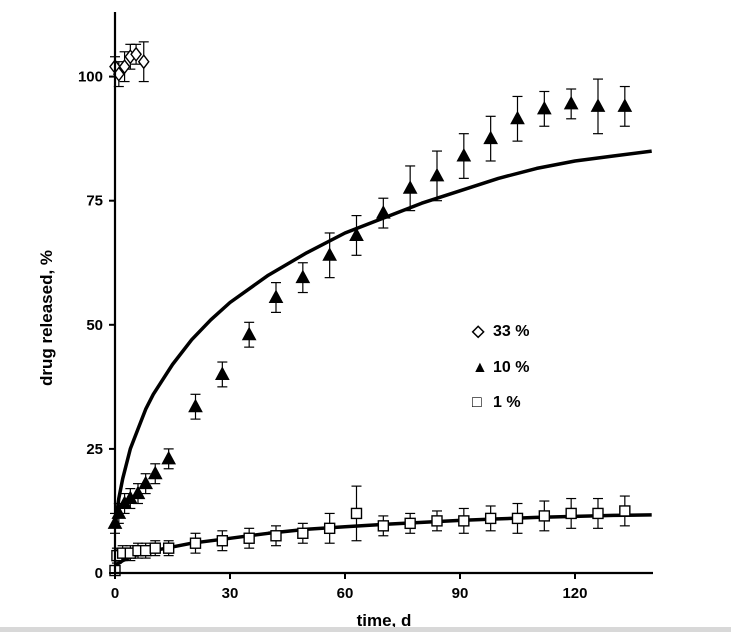 Image resolution: width=731 pixels, height=637 pixels. Describe the element at coordinates (507, 402) in the screenshot. I see `legend-label-1: 1 %` at that location.